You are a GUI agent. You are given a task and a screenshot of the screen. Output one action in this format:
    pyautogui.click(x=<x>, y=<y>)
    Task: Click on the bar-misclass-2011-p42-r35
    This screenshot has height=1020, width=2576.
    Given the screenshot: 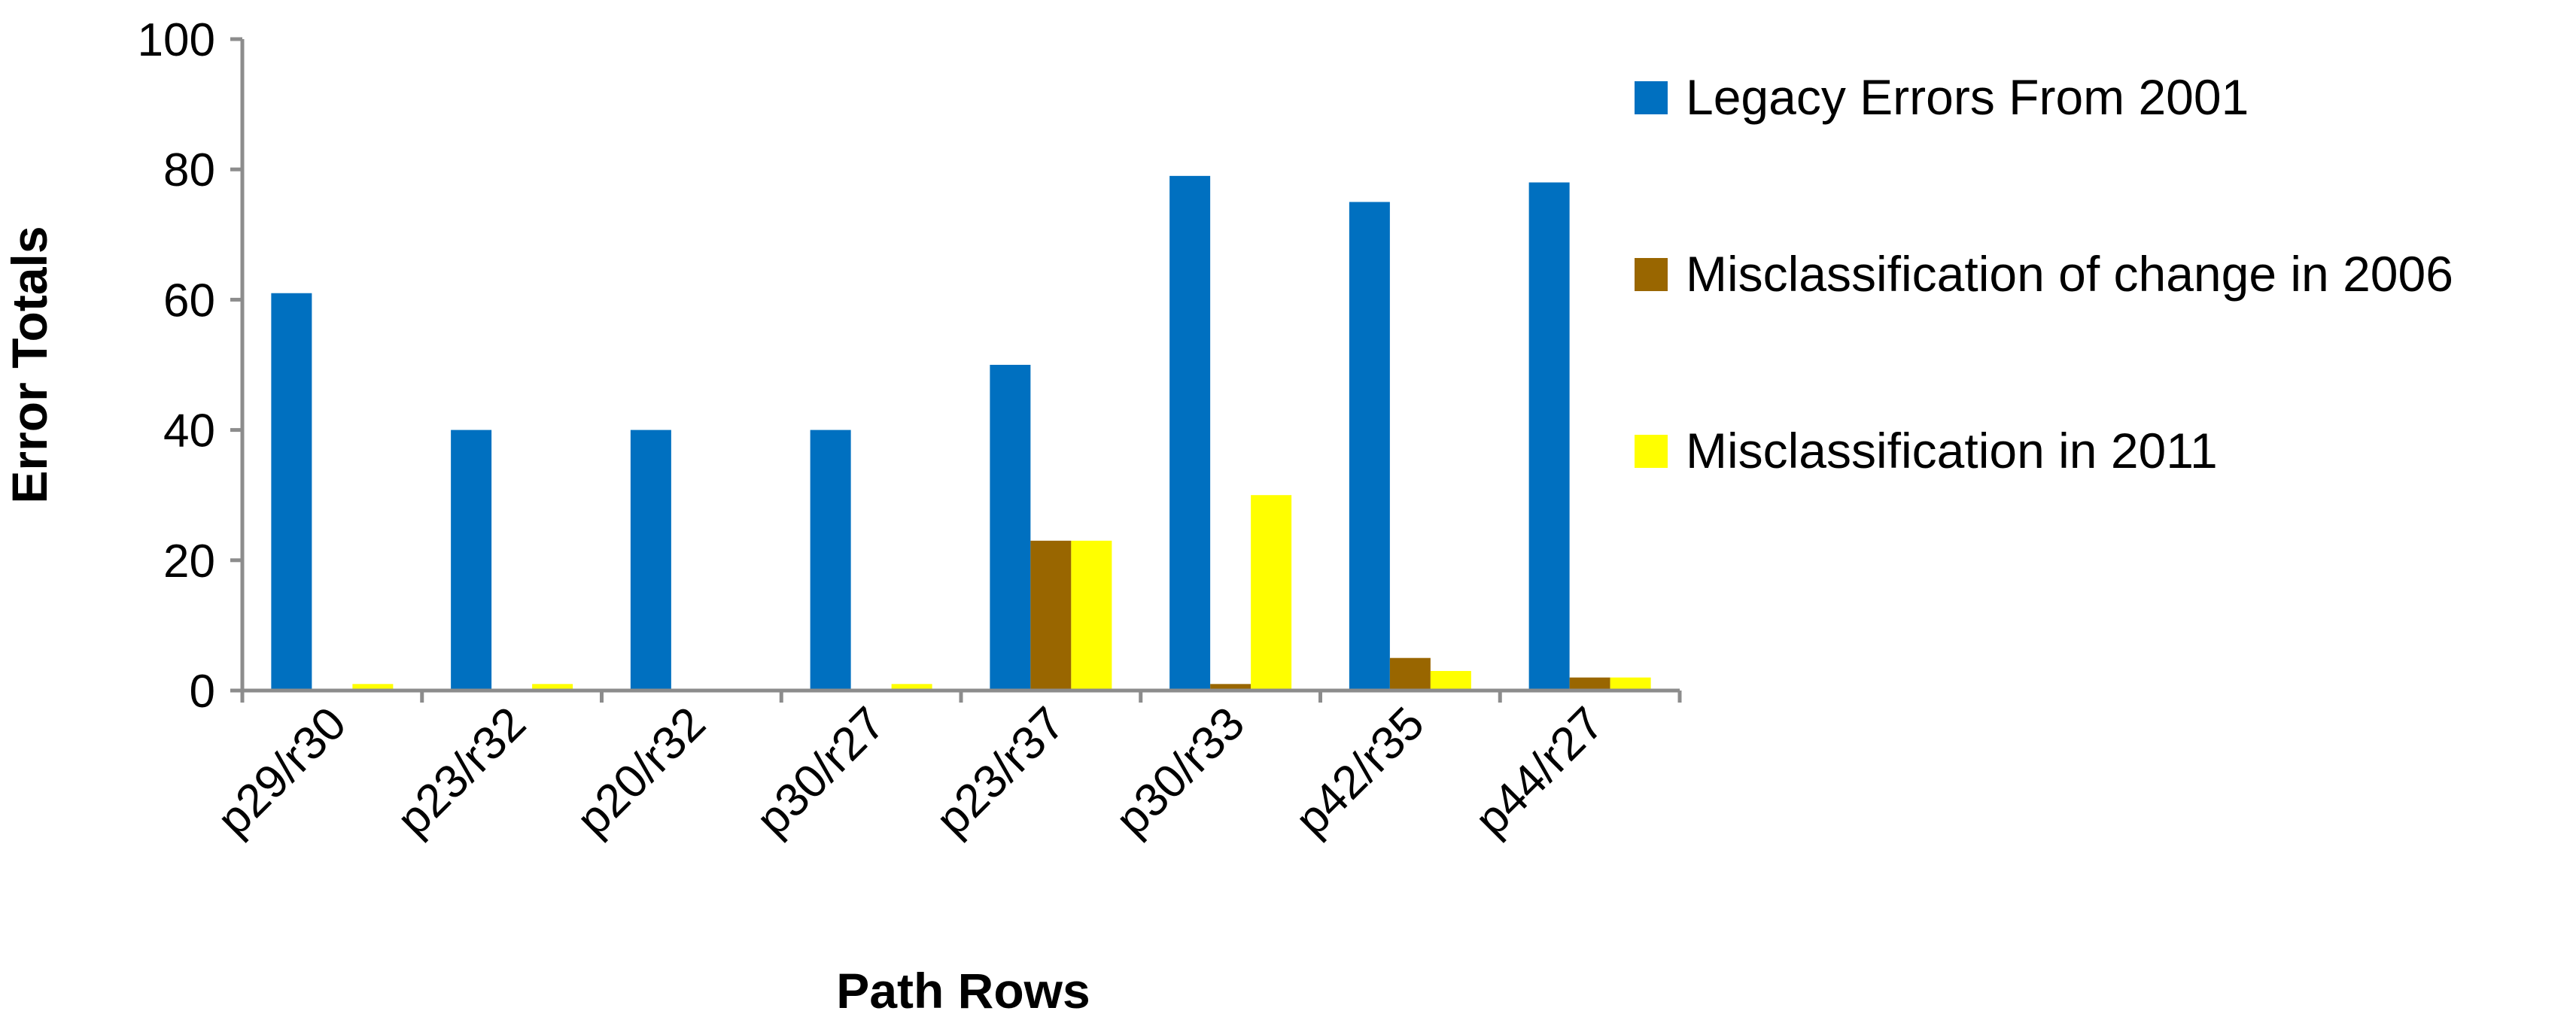 What is the action you would take?
    pyautogui.click(x=1450, y=681)
    